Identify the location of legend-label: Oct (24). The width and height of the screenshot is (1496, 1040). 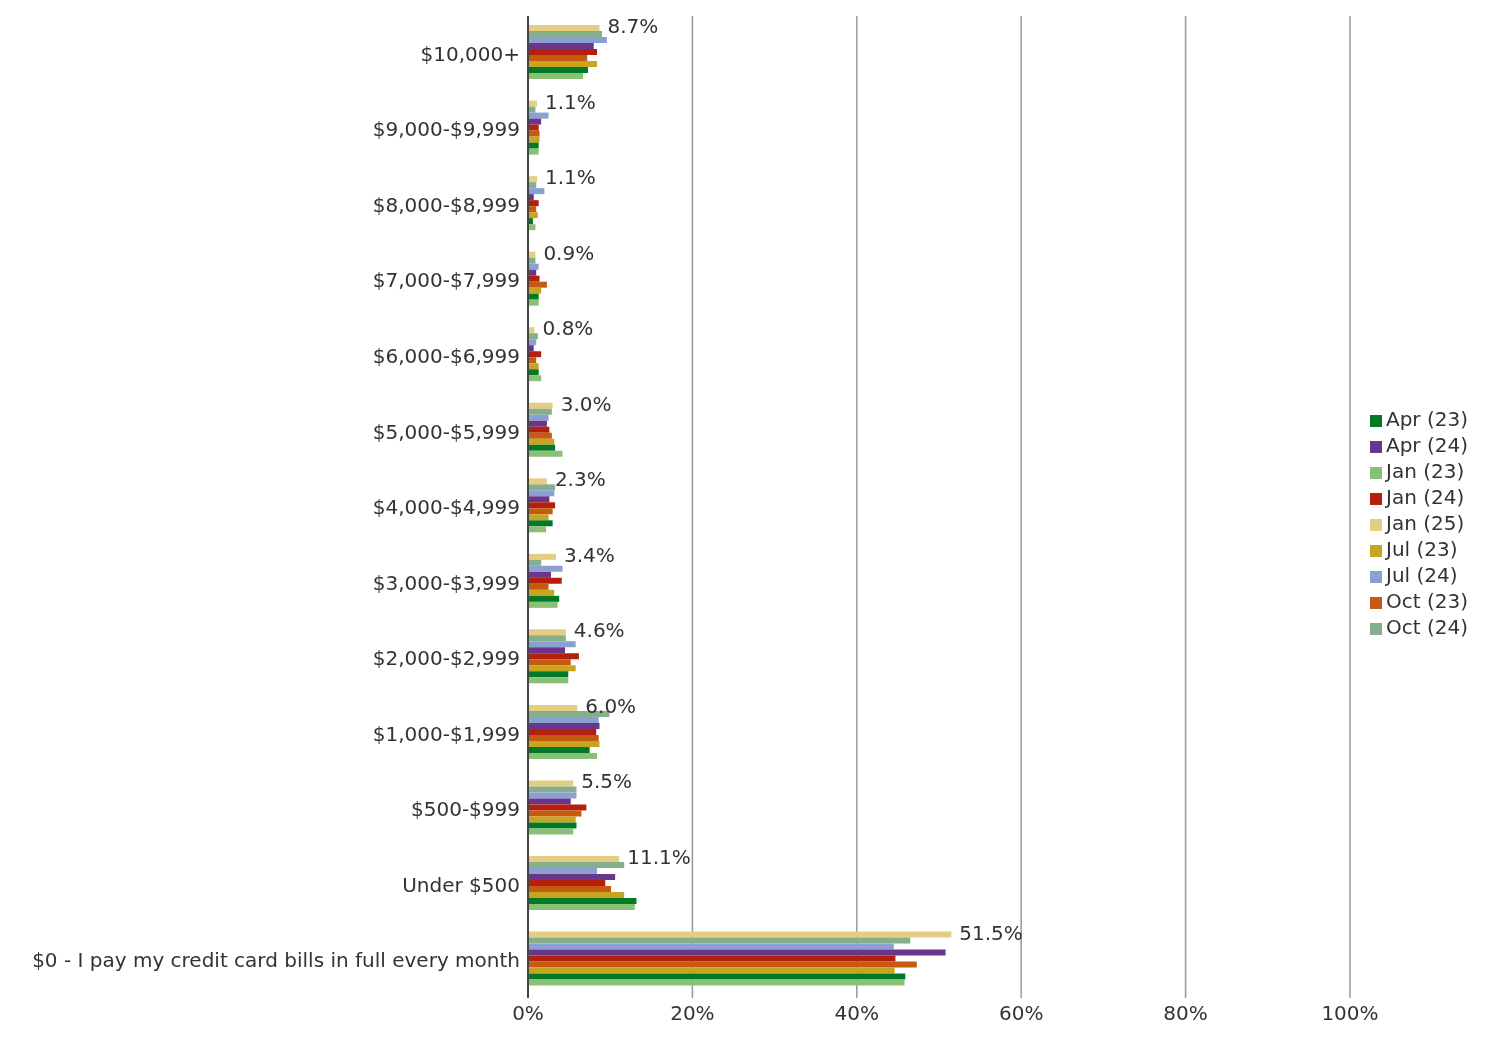
(1426, 627).